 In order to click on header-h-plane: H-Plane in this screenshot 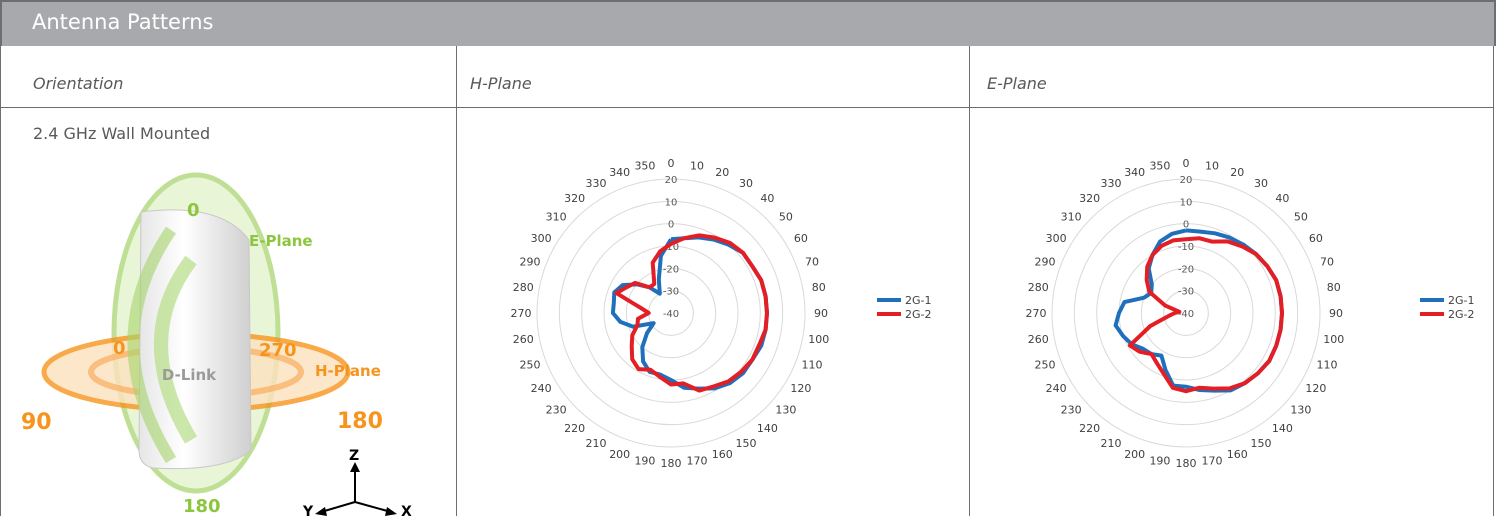, I will do `click(712, 77)`.